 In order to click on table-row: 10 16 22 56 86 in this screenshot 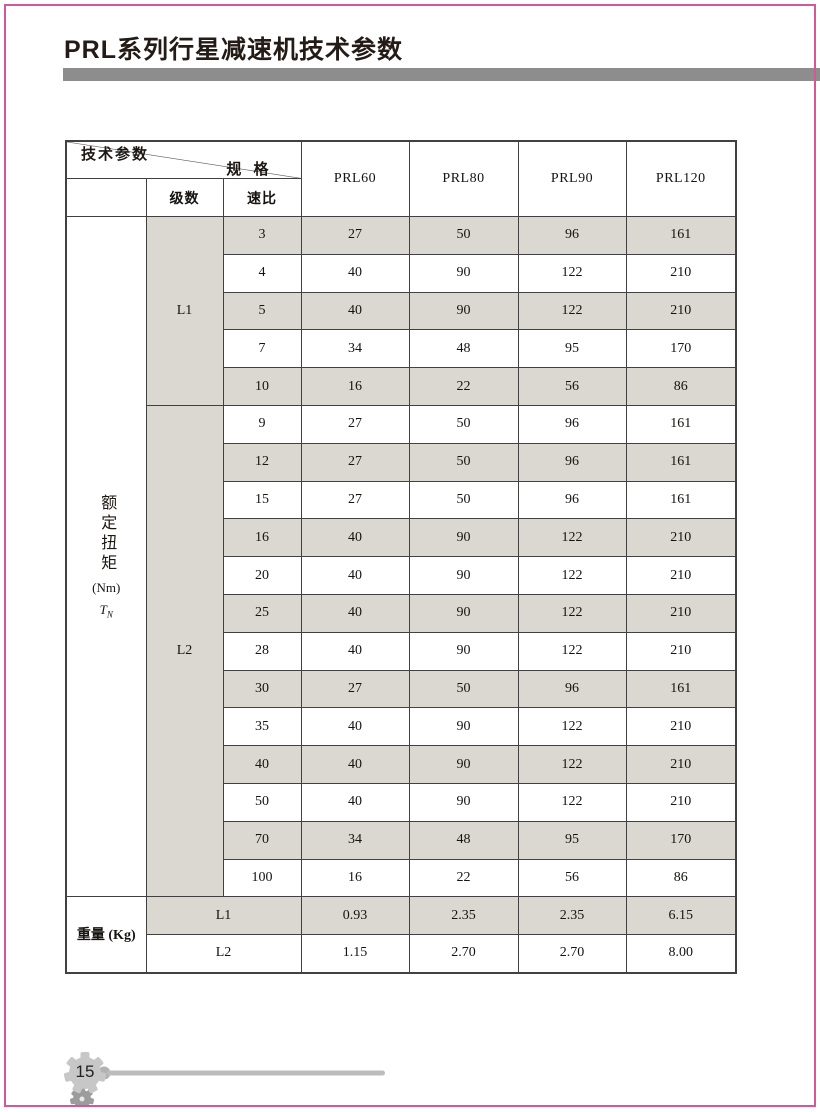, I will do `click(401, 387)`.